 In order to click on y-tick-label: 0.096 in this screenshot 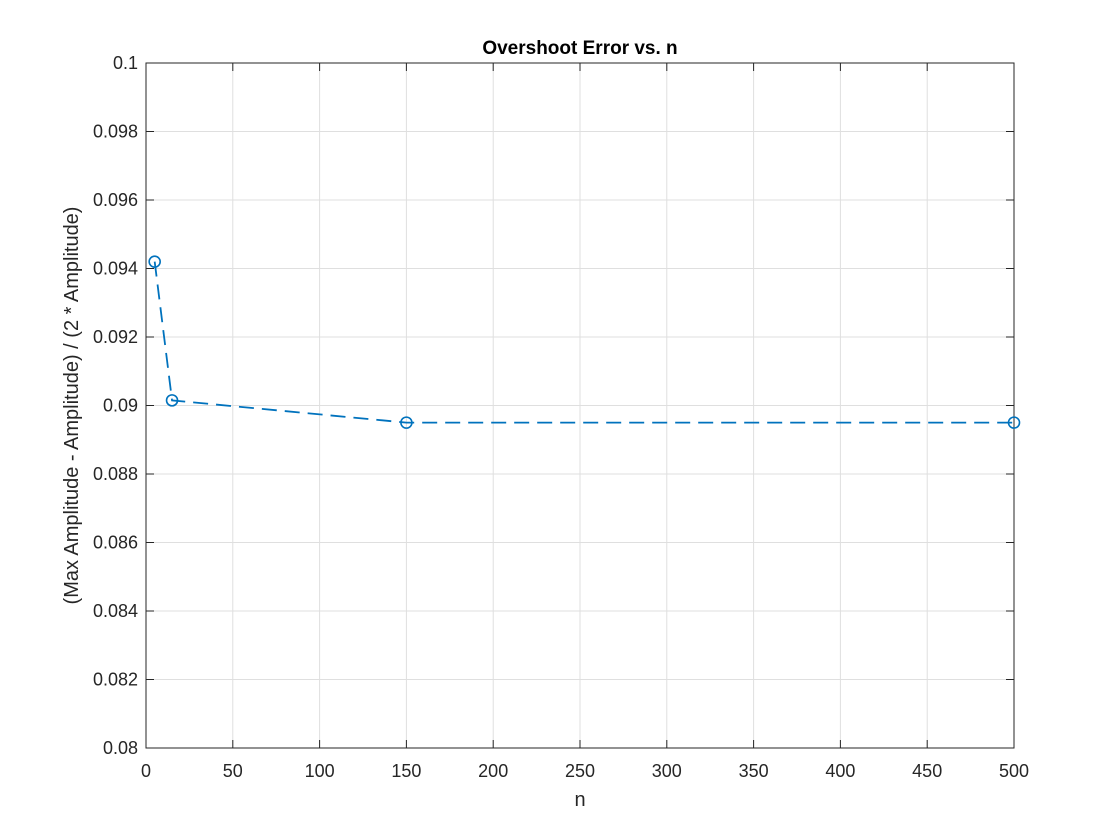, I will do `click(115, 200)`.